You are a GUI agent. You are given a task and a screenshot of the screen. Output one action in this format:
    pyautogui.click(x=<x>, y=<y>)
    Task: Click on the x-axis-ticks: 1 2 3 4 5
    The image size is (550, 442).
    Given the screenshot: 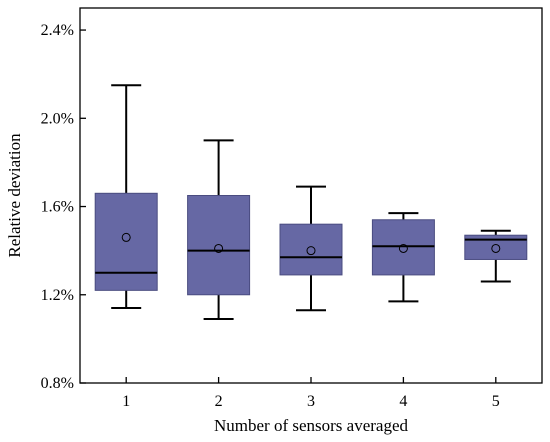 What is the action you would take?
    pyautogui.click(x=311, y=393)
    